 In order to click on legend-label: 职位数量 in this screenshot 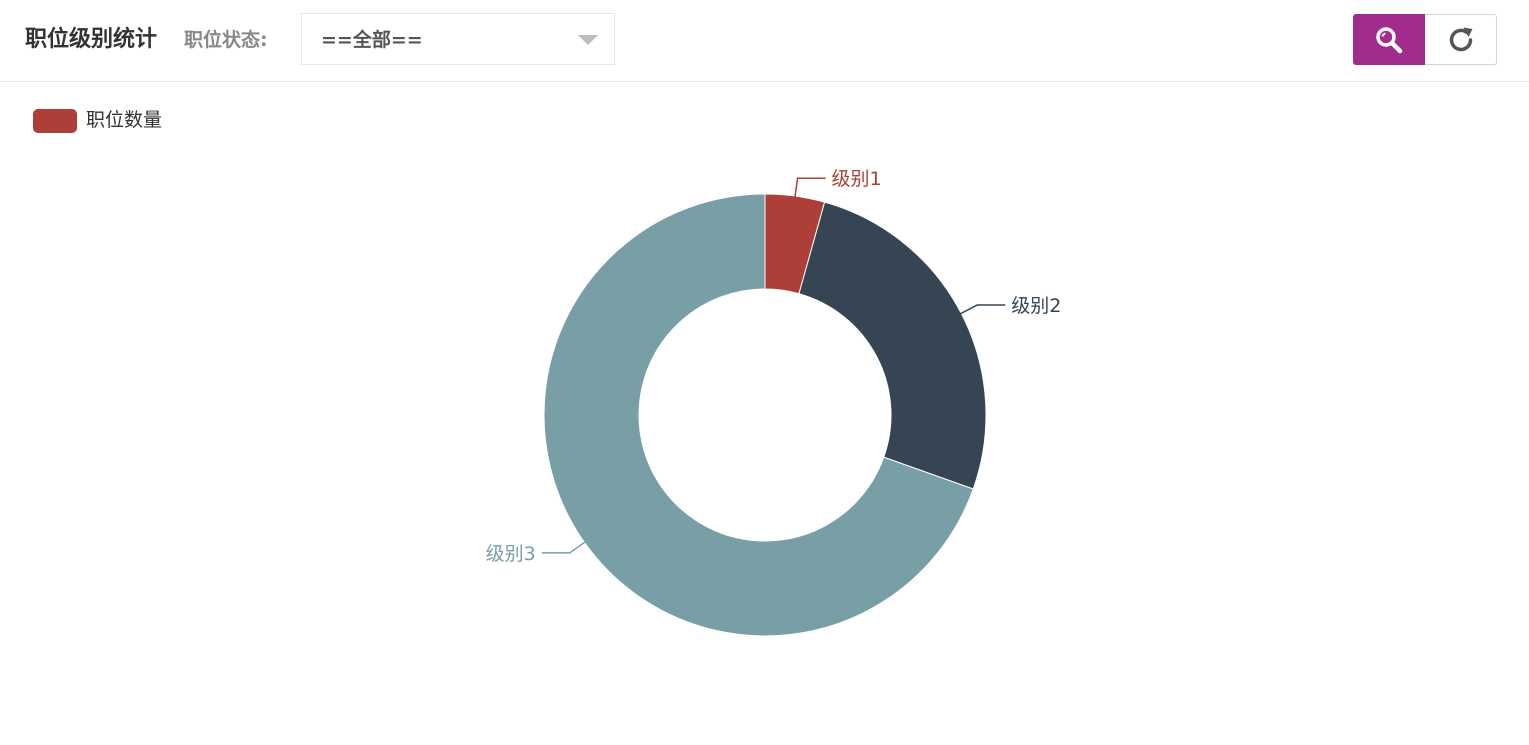, I will do `click(124, 120)`.